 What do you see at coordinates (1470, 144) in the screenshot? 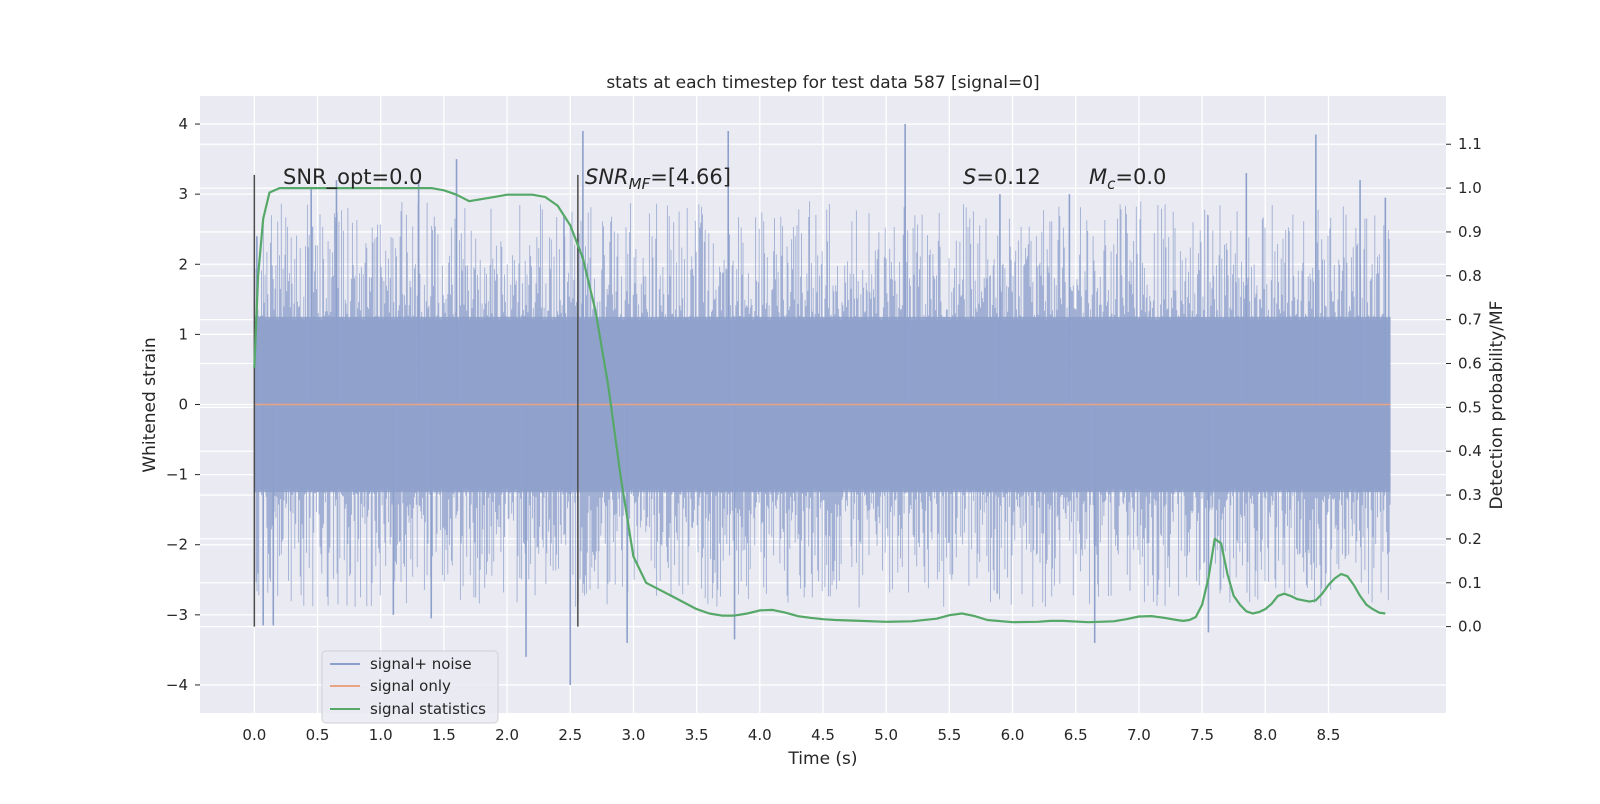
I see `y2-tick-label: 1.1` at bounding box center [1470, 144].